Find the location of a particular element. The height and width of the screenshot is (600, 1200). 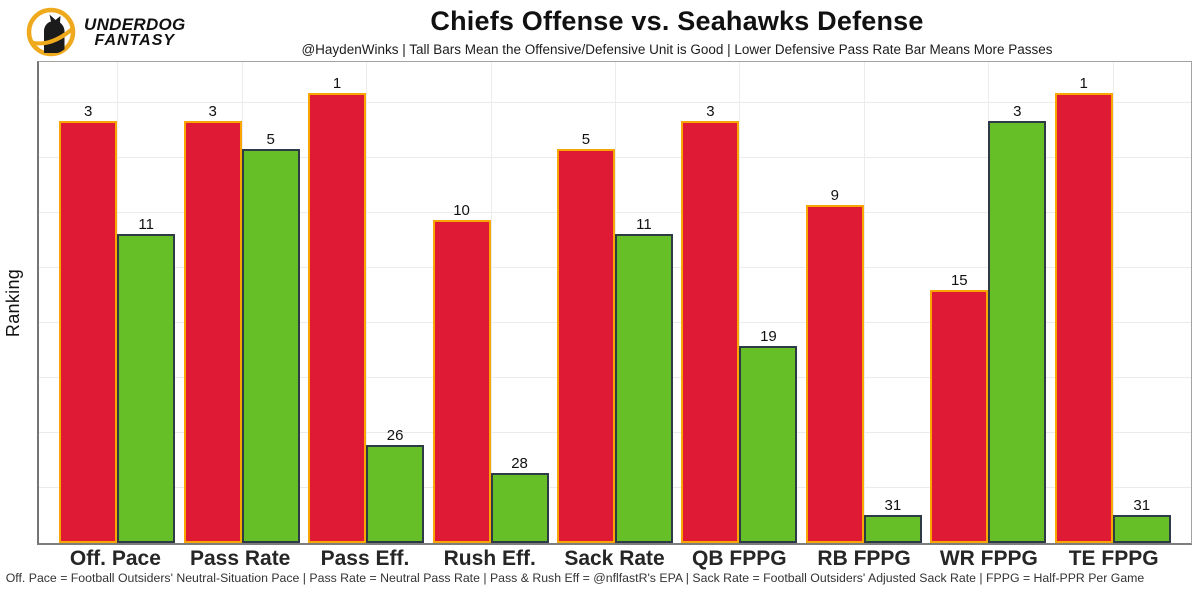

y-axis-label: Ranking is located at coordinates (13, 302).